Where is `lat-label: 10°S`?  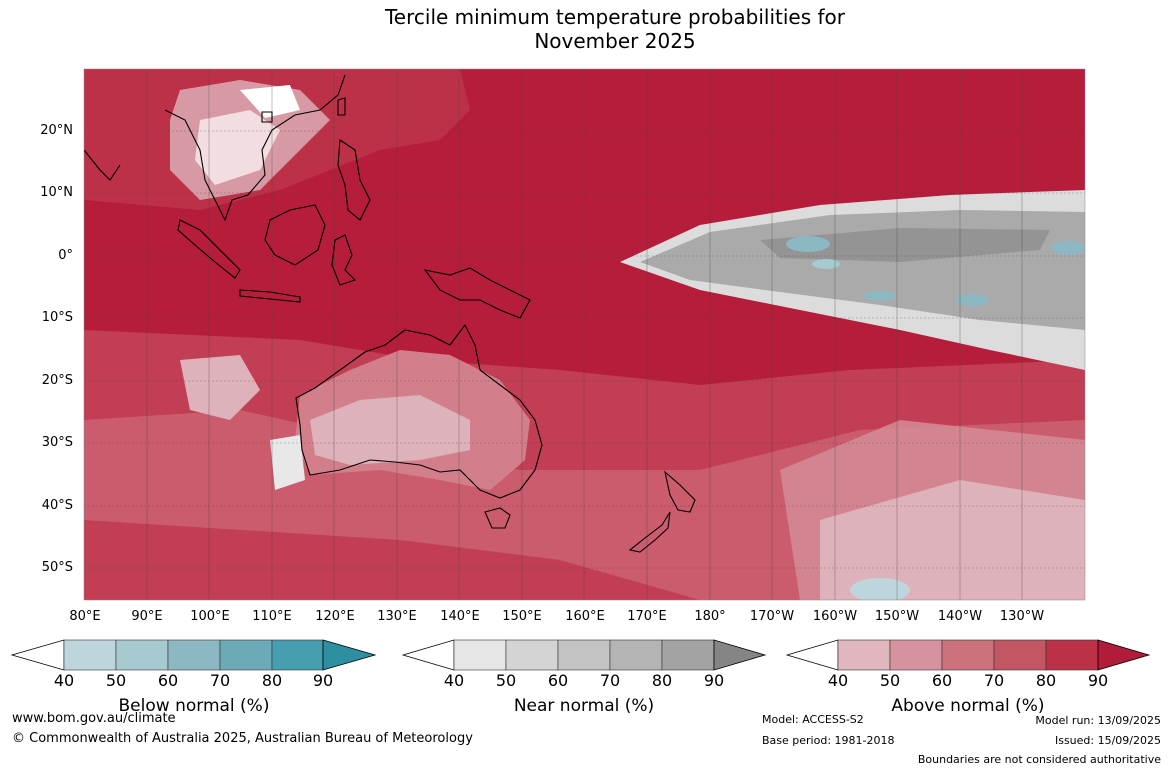 lat-label: 10°S is located at coordinates (57, 317).